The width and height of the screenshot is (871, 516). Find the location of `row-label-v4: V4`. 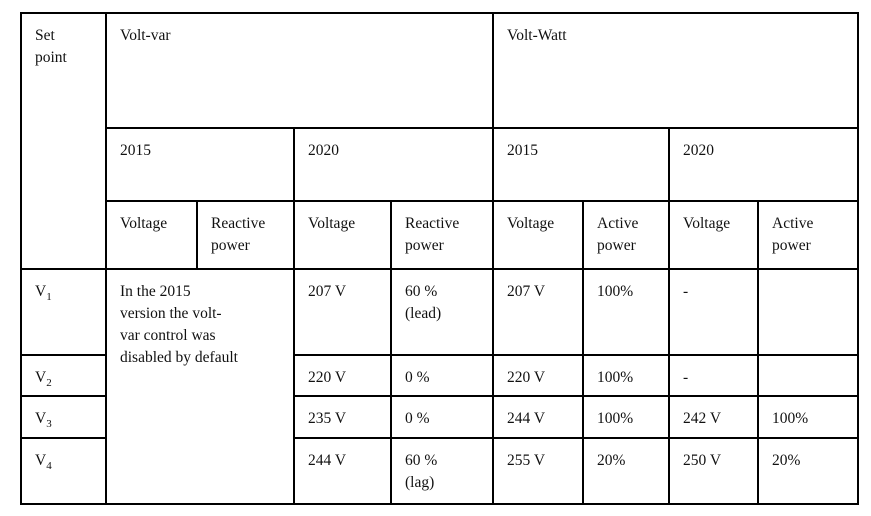

row-label-v4: V4 is located at coordinates (63, 471).